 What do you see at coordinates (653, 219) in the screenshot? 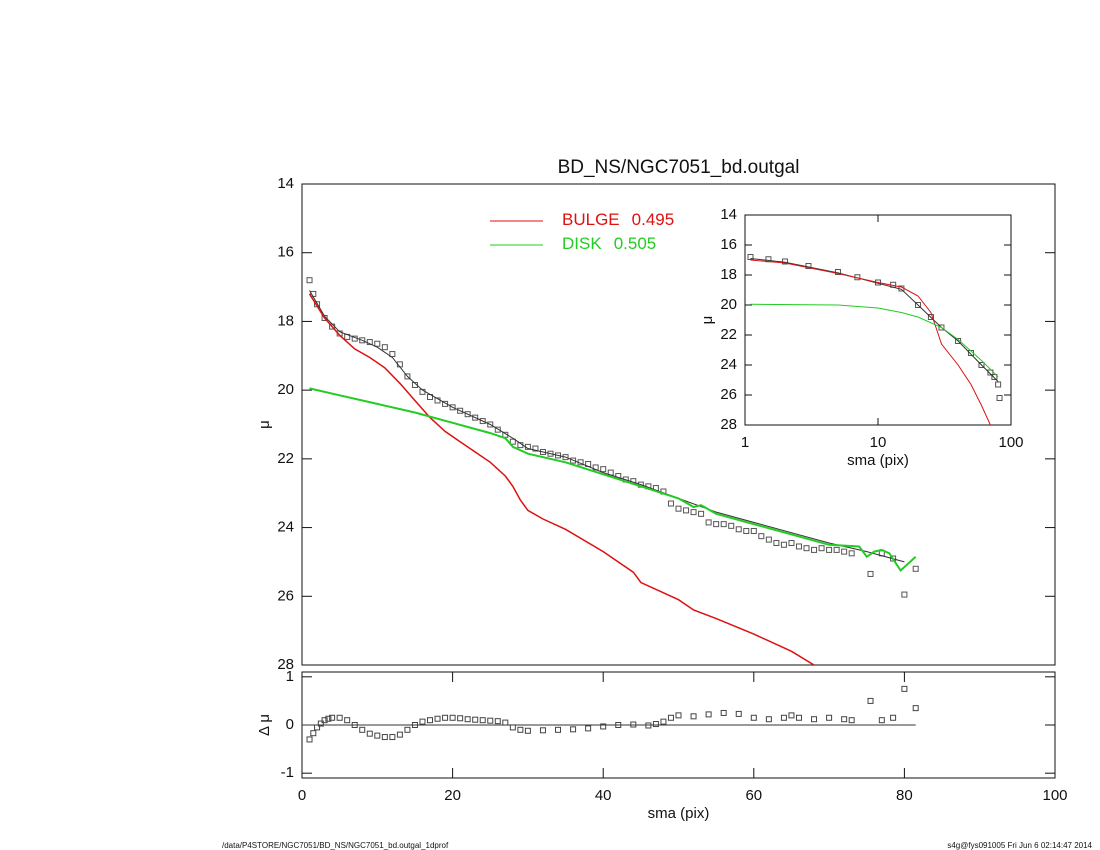
I see `legend-fraction: 0.495` at bounding box center [653, 219].